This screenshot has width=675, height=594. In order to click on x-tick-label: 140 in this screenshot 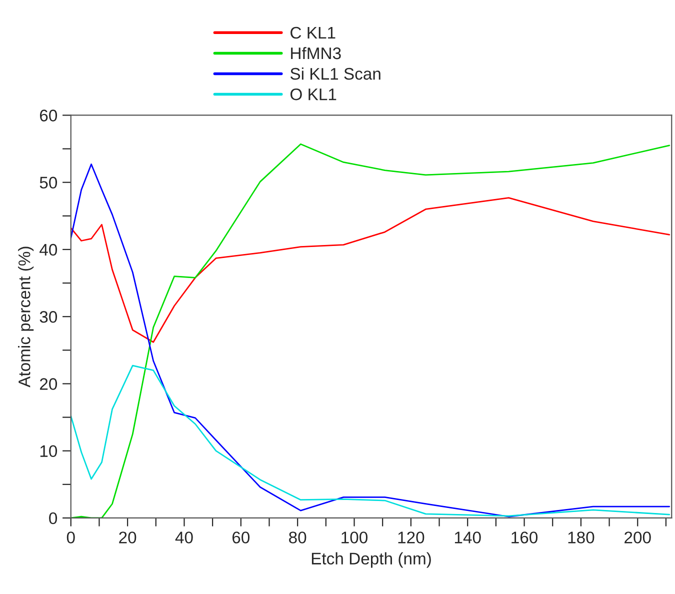, I will do `click(467, 538)`.